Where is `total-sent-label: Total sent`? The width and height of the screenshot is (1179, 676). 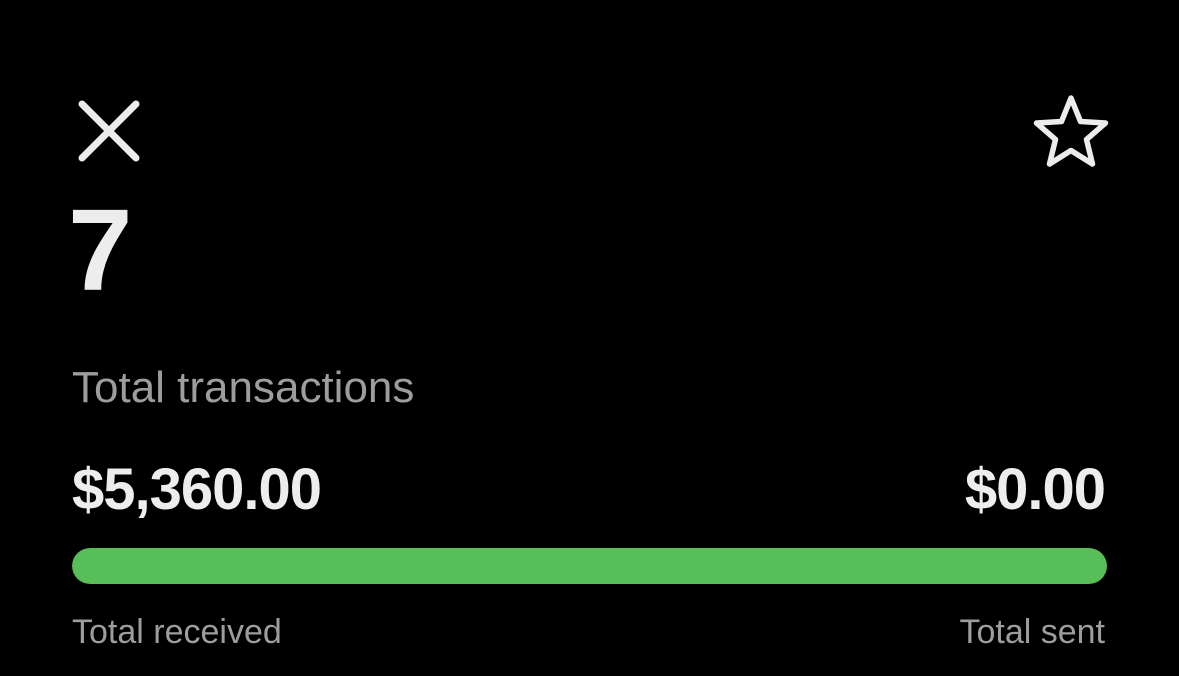 total-sent-label: Total sent is located at coordinates (1032, 632).